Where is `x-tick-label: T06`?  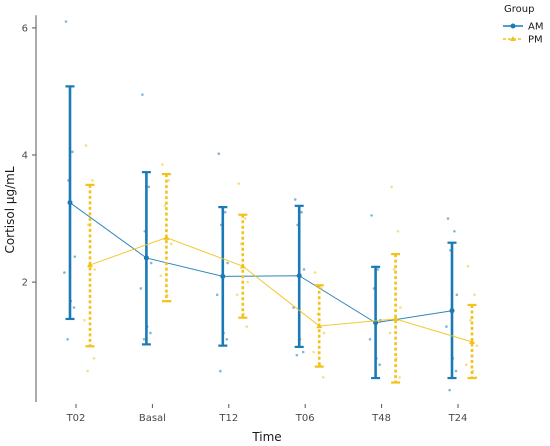
x-tick-label: T06 is located at coordinates (305, 418).